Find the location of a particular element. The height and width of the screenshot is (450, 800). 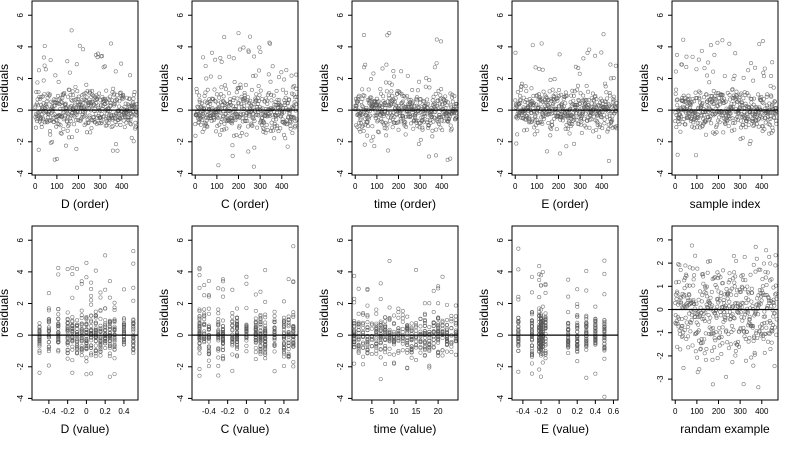

y-tick-label: 2 is located at coordinates (20, 78).